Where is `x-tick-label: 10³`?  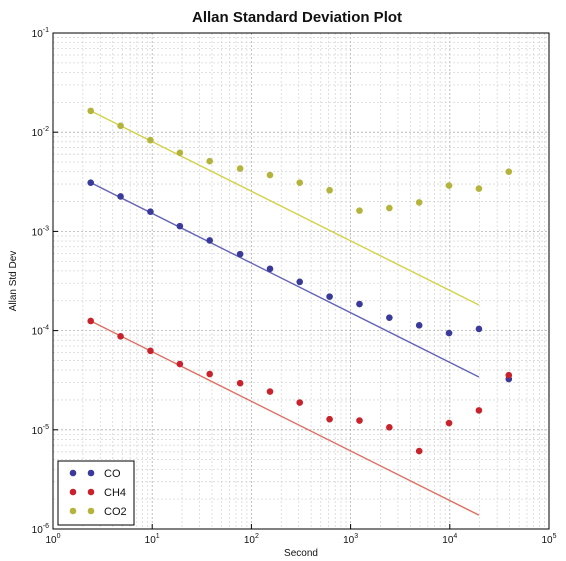
x-tick-label: 10³ is located at coordinates (350, 539).